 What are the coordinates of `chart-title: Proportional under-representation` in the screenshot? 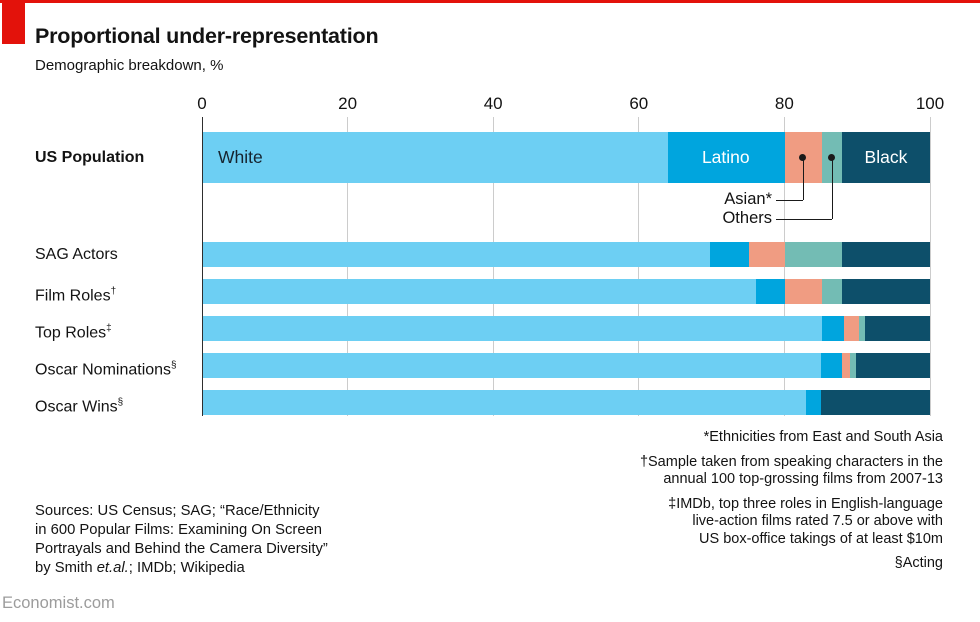 It's located at (207, 36).